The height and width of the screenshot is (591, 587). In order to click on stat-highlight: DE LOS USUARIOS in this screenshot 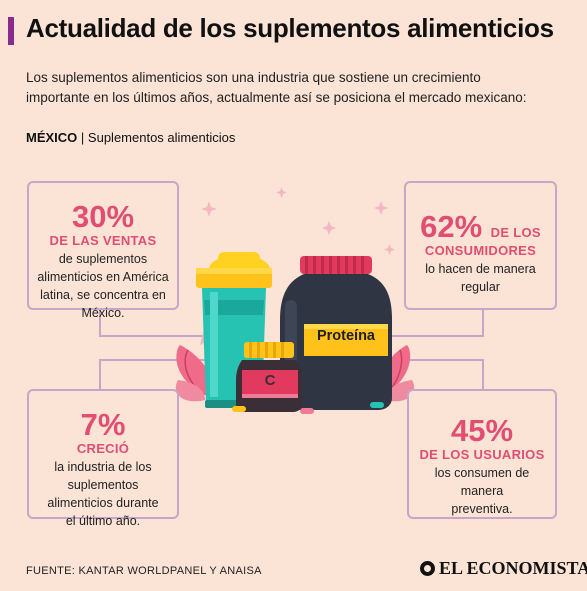, I will do `click(482, 454)`.